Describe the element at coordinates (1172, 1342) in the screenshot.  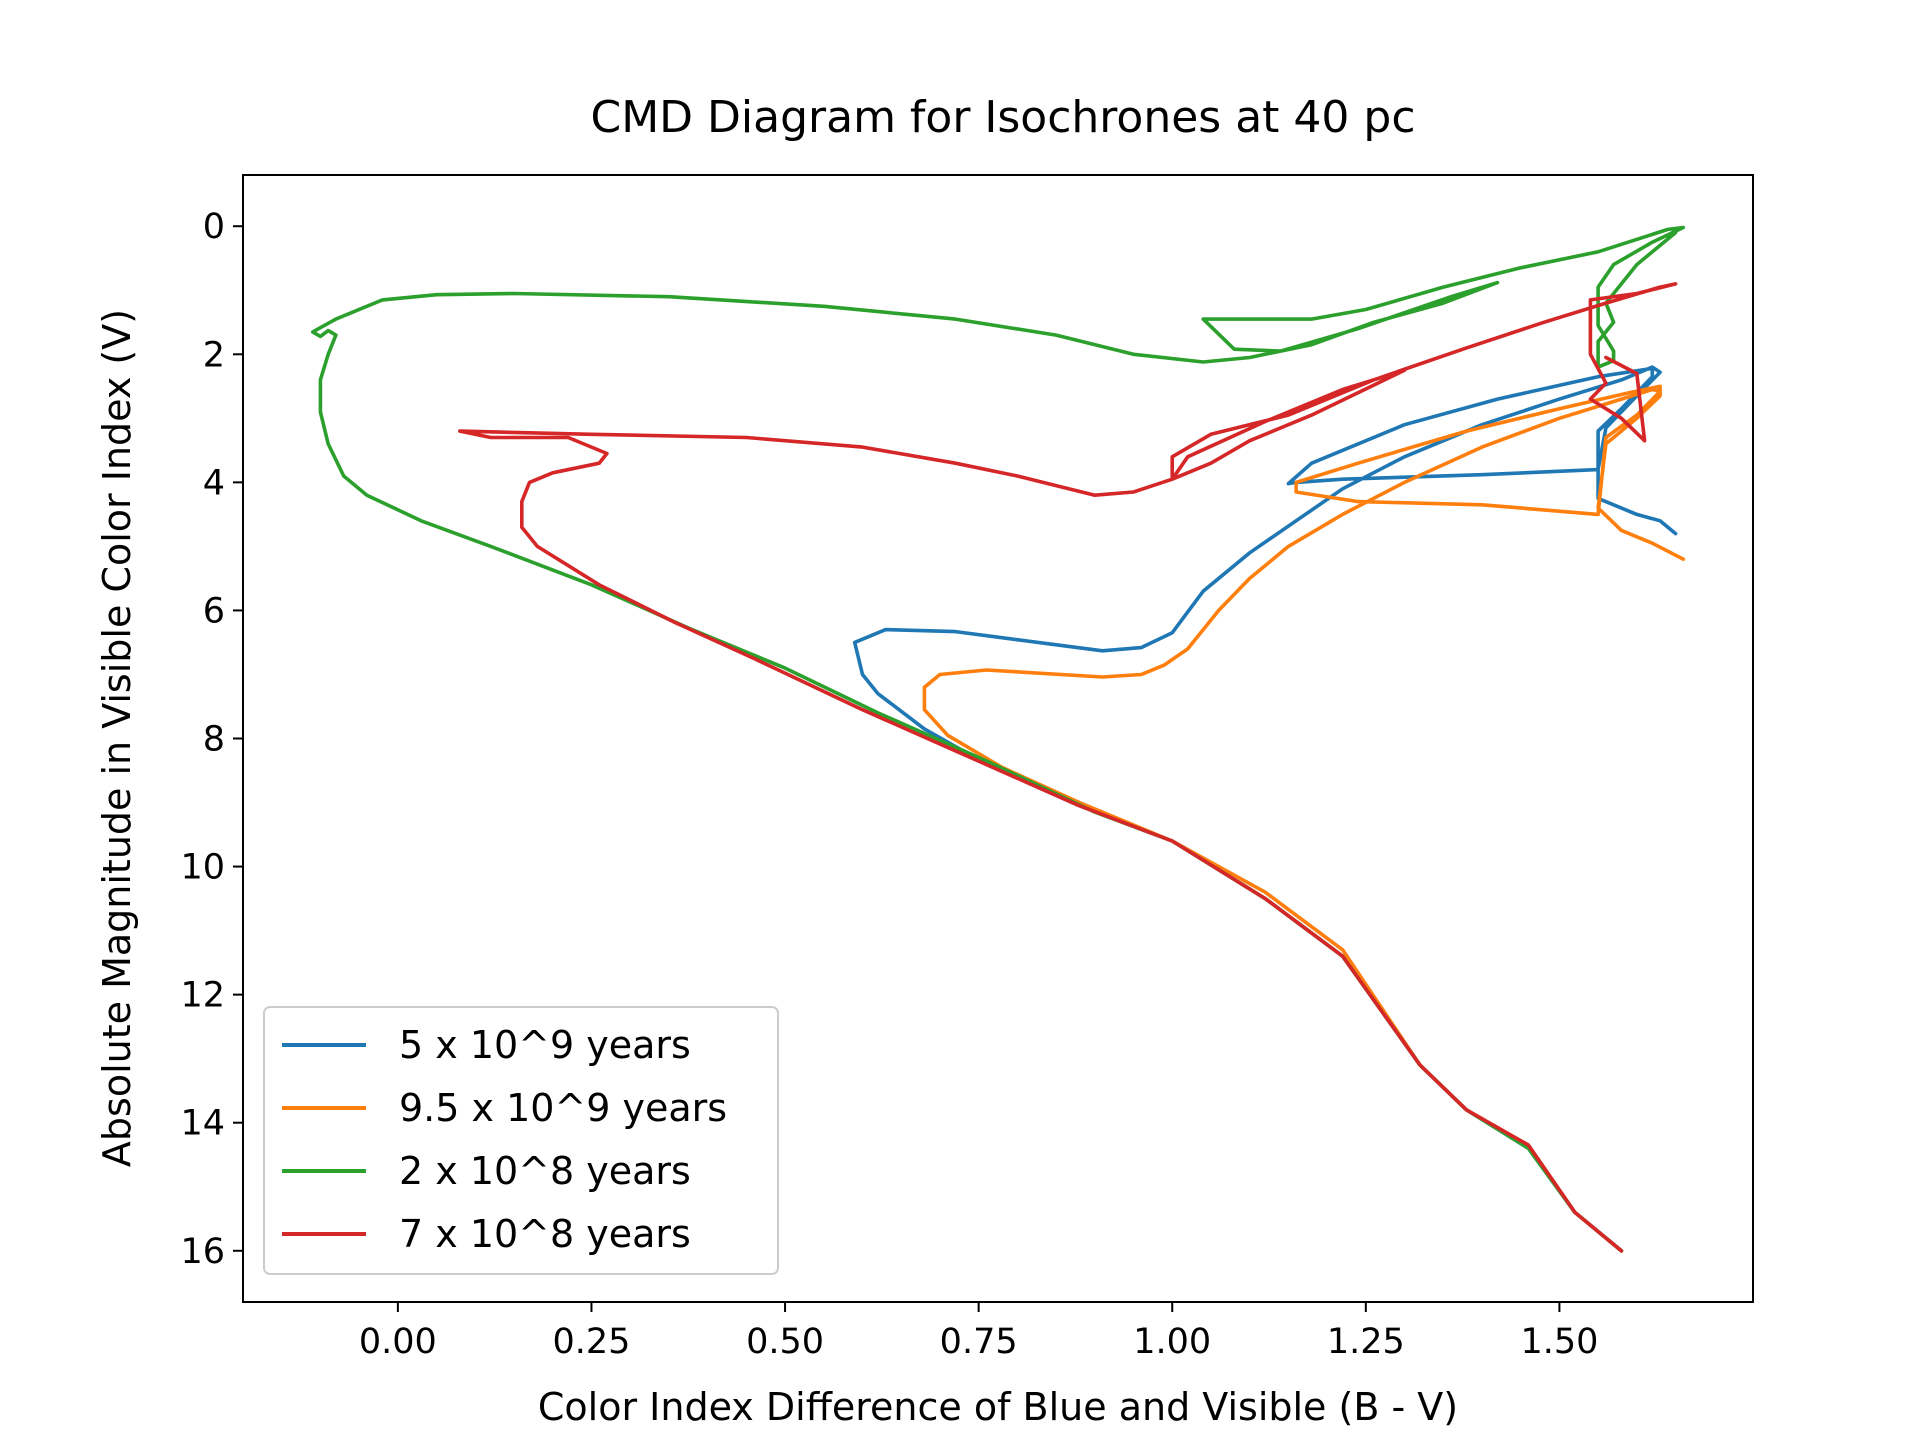
I see `x-tick-label: 1.00` at that location.